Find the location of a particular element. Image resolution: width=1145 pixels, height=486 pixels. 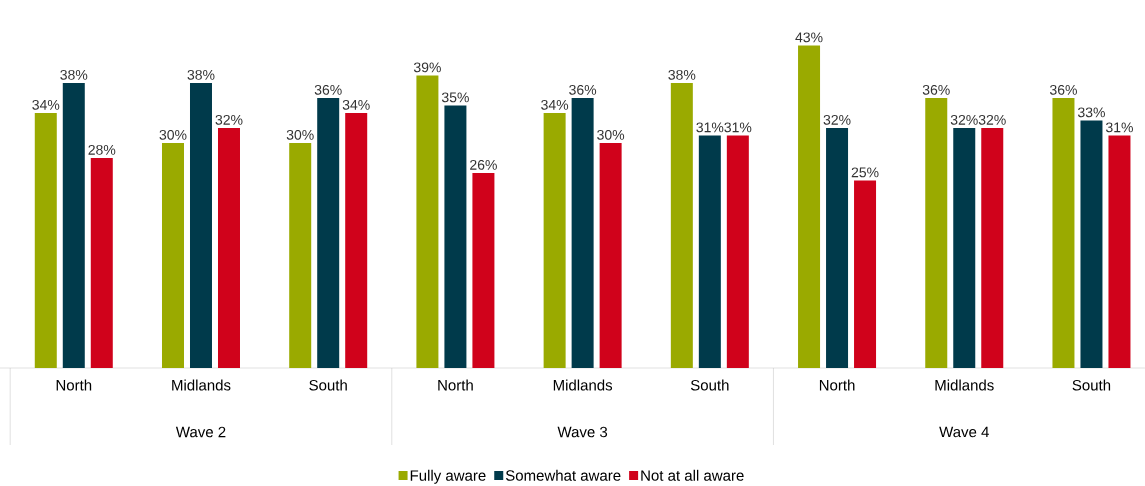

data-label: 39% is located at coordinates (427, 67).